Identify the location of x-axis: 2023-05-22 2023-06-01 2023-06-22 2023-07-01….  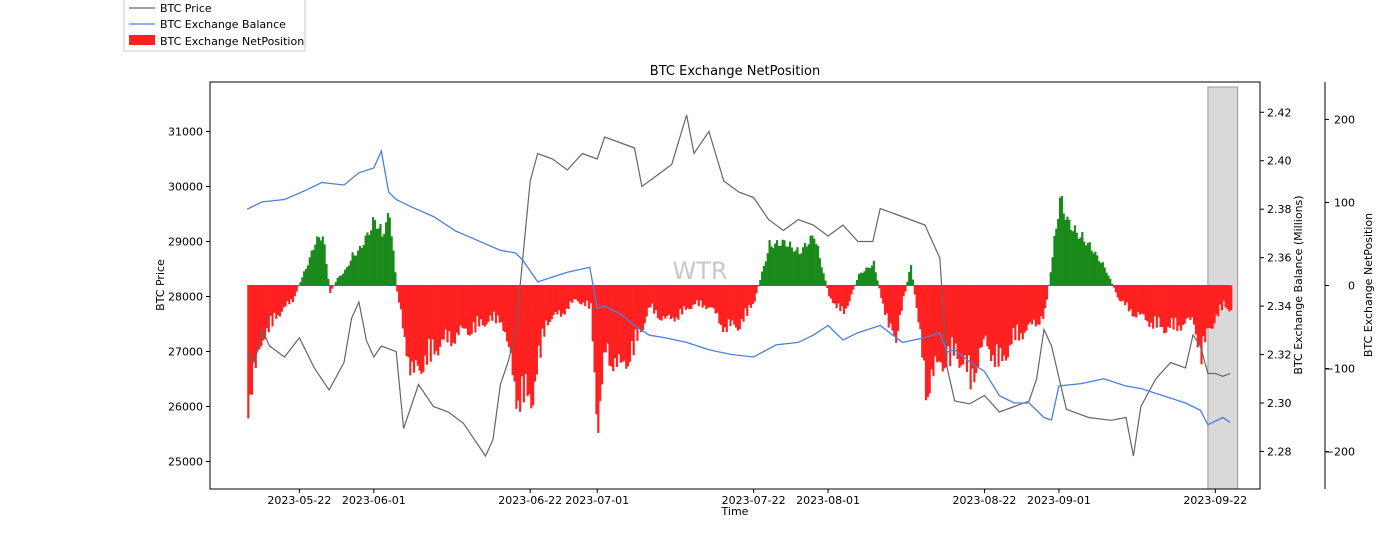
(757, 498).